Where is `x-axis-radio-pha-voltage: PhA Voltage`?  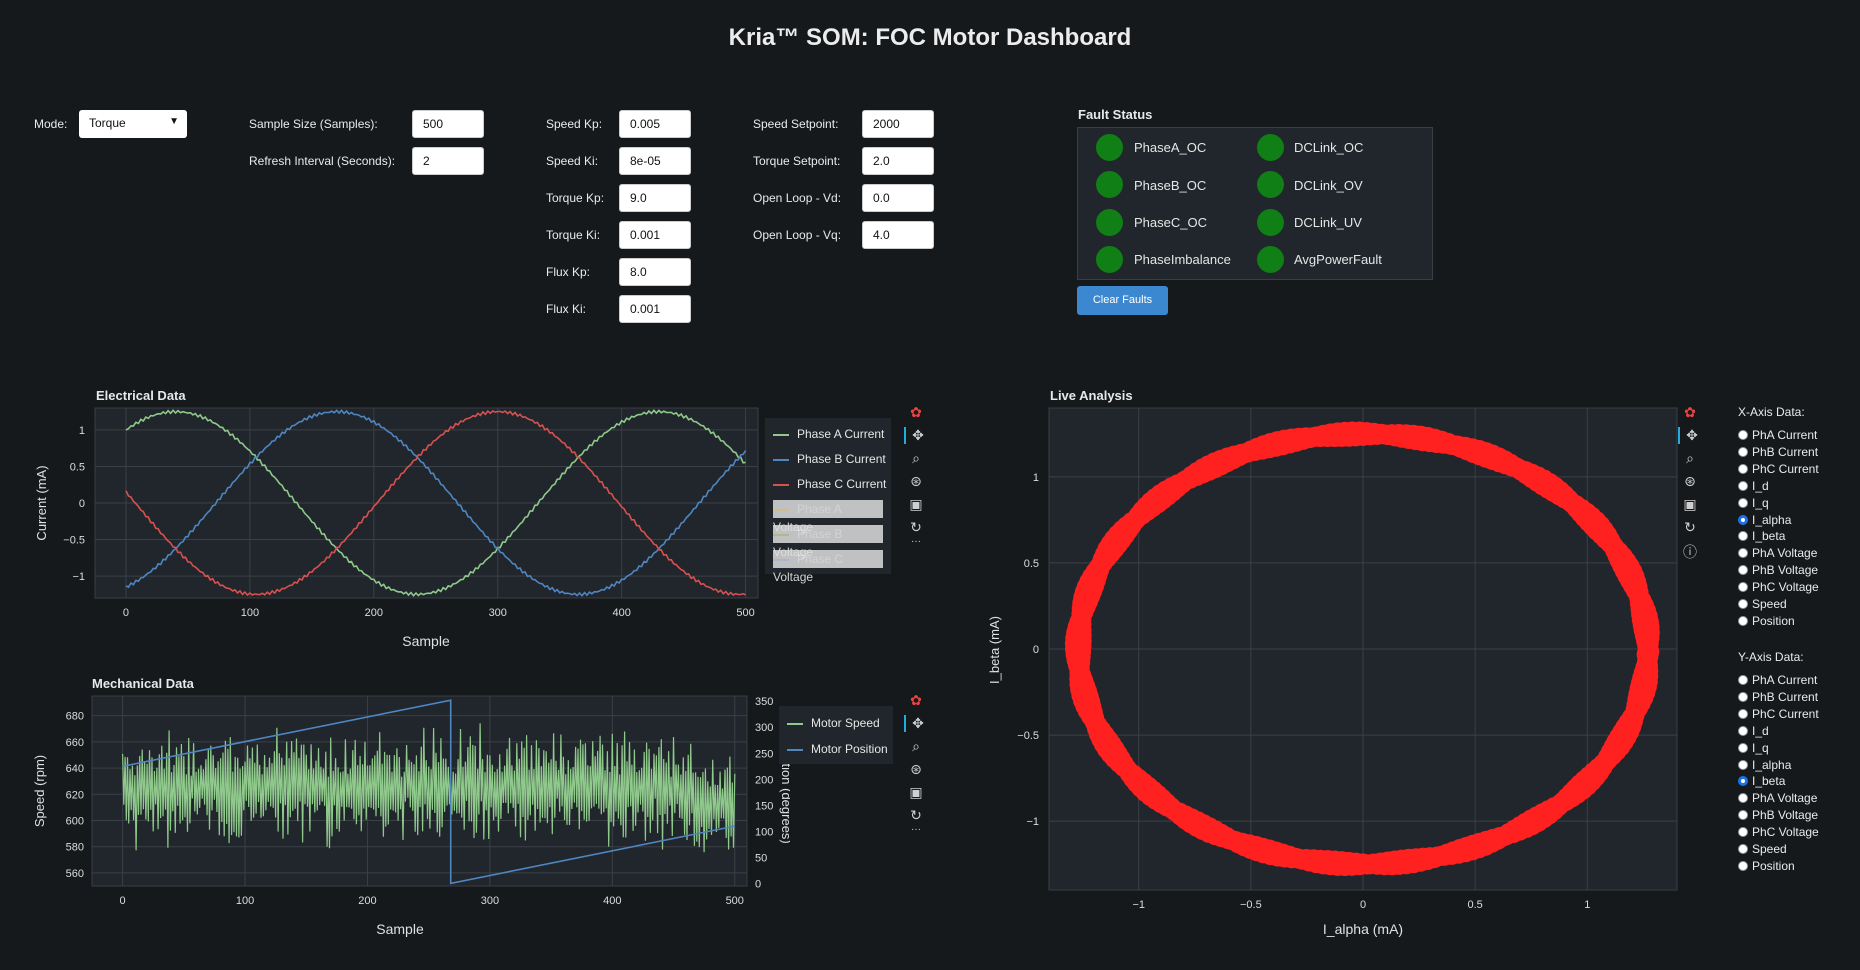
x-axis-radio-pha-voltage: PhA Voltage is located at coordinates (1777, 553).